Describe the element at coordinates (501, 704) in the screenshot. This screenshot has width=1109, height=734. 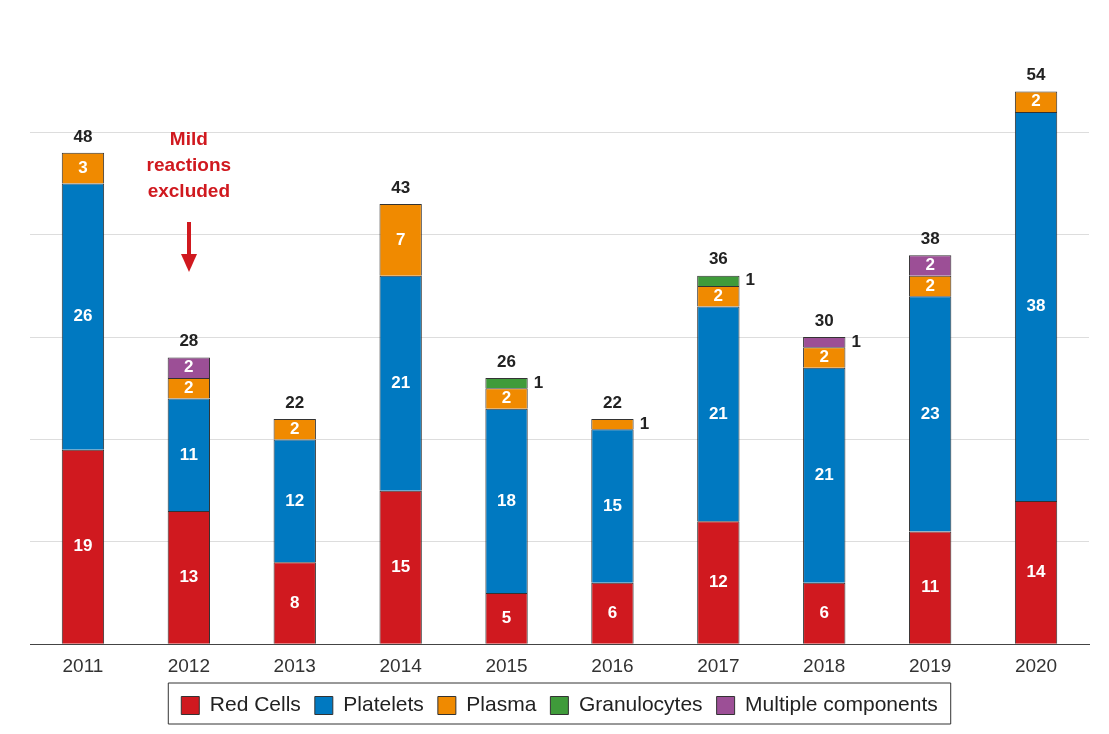
I see `legend-label: Plasma` at that location.